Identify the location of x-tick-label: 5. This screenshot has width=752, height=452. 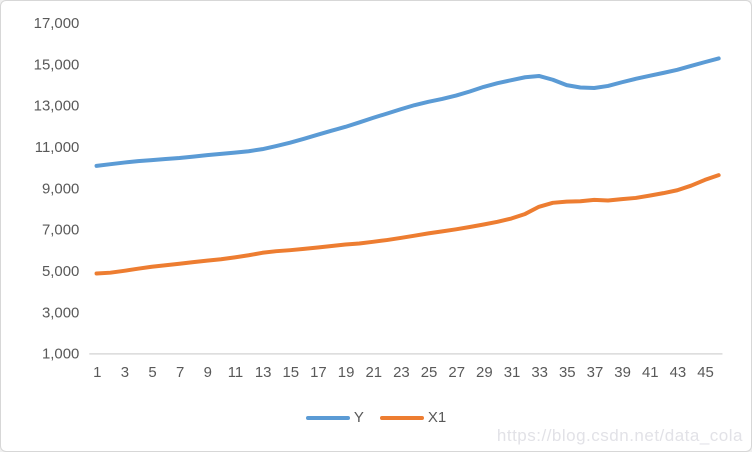
(152, 372).